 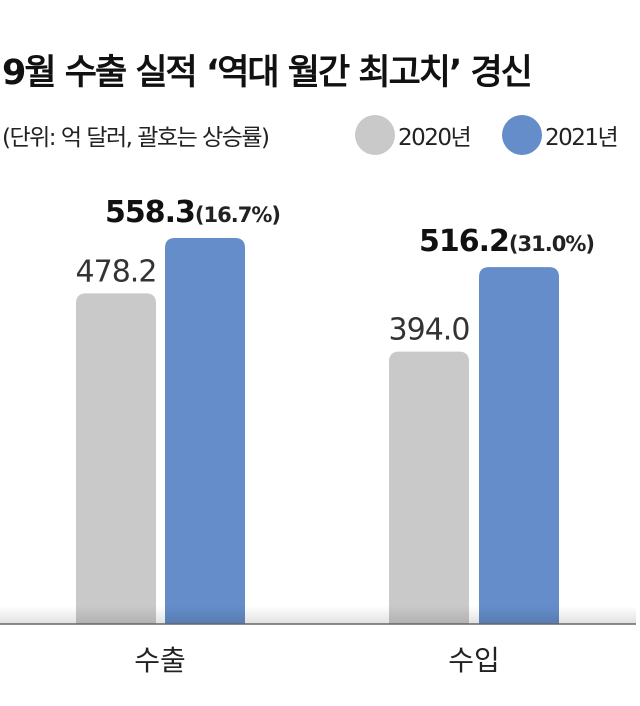 I want to click on chart-subtitle: (단위: 억 달러, 괄호는 상승률), so click(x=135, y=138).